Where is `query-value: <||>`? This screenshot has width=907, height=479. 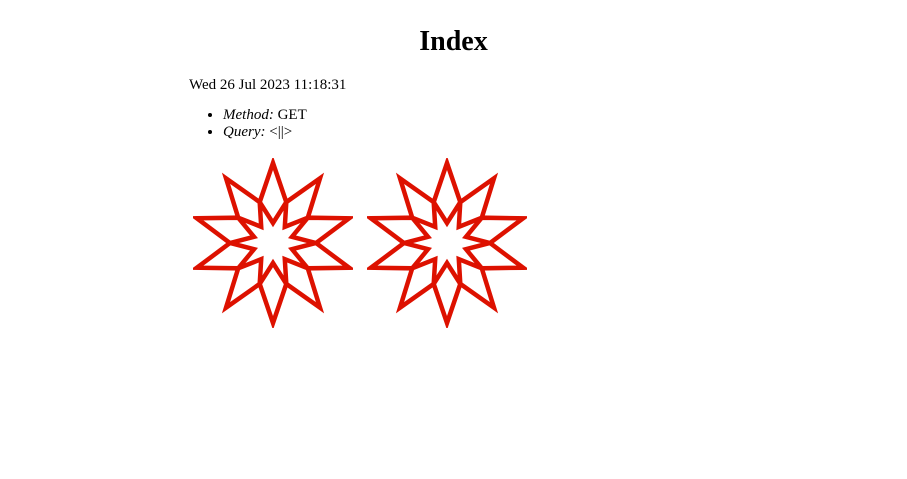 query-value: <||> is located at coordinates (281, 132).